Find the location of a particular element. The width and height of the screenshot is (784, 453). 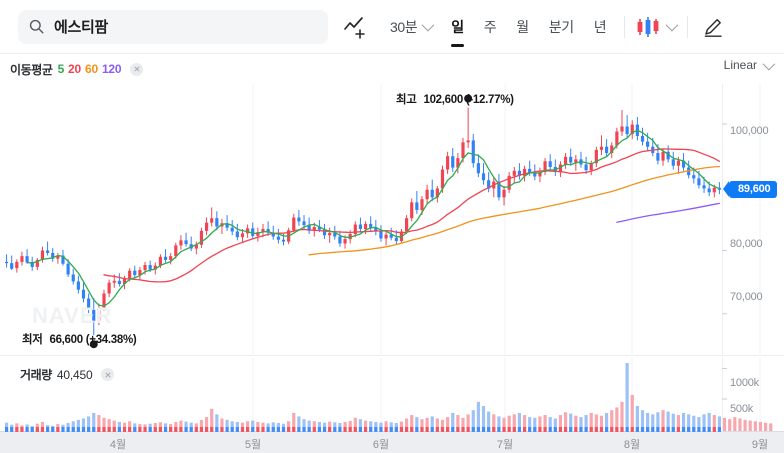

scale-selector: Linear is located at coordinates (749, 64).